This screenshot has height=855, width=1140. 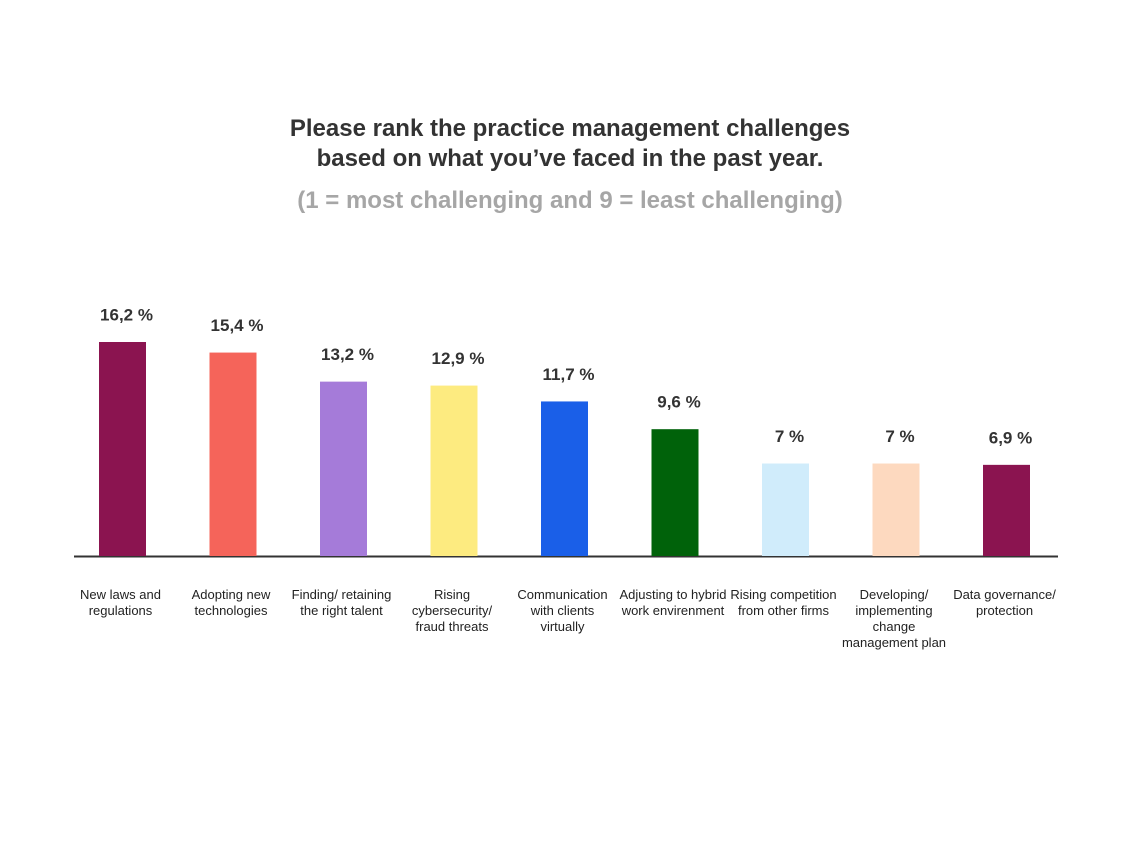 What do you see at coordinates (562, 610) in the screenshot?
I see `x-tick-label: Communication with clients virtually` at bounding box center [562, 610].